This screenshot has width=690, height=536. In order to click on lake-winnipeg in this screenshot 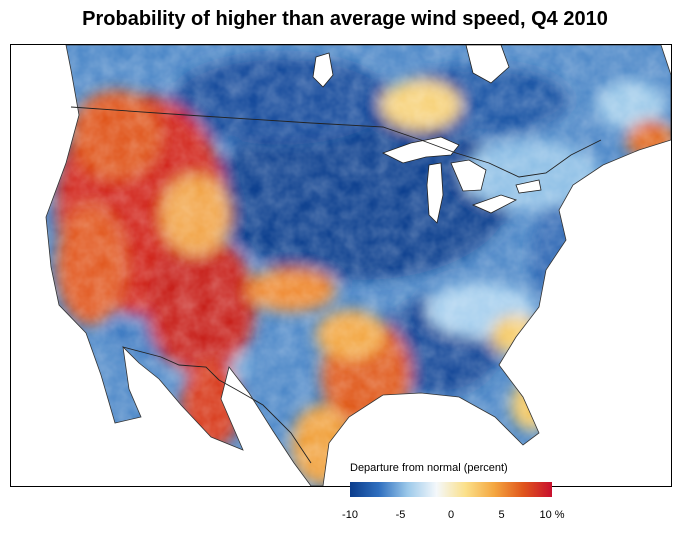, I will do `click(323, 70)`.